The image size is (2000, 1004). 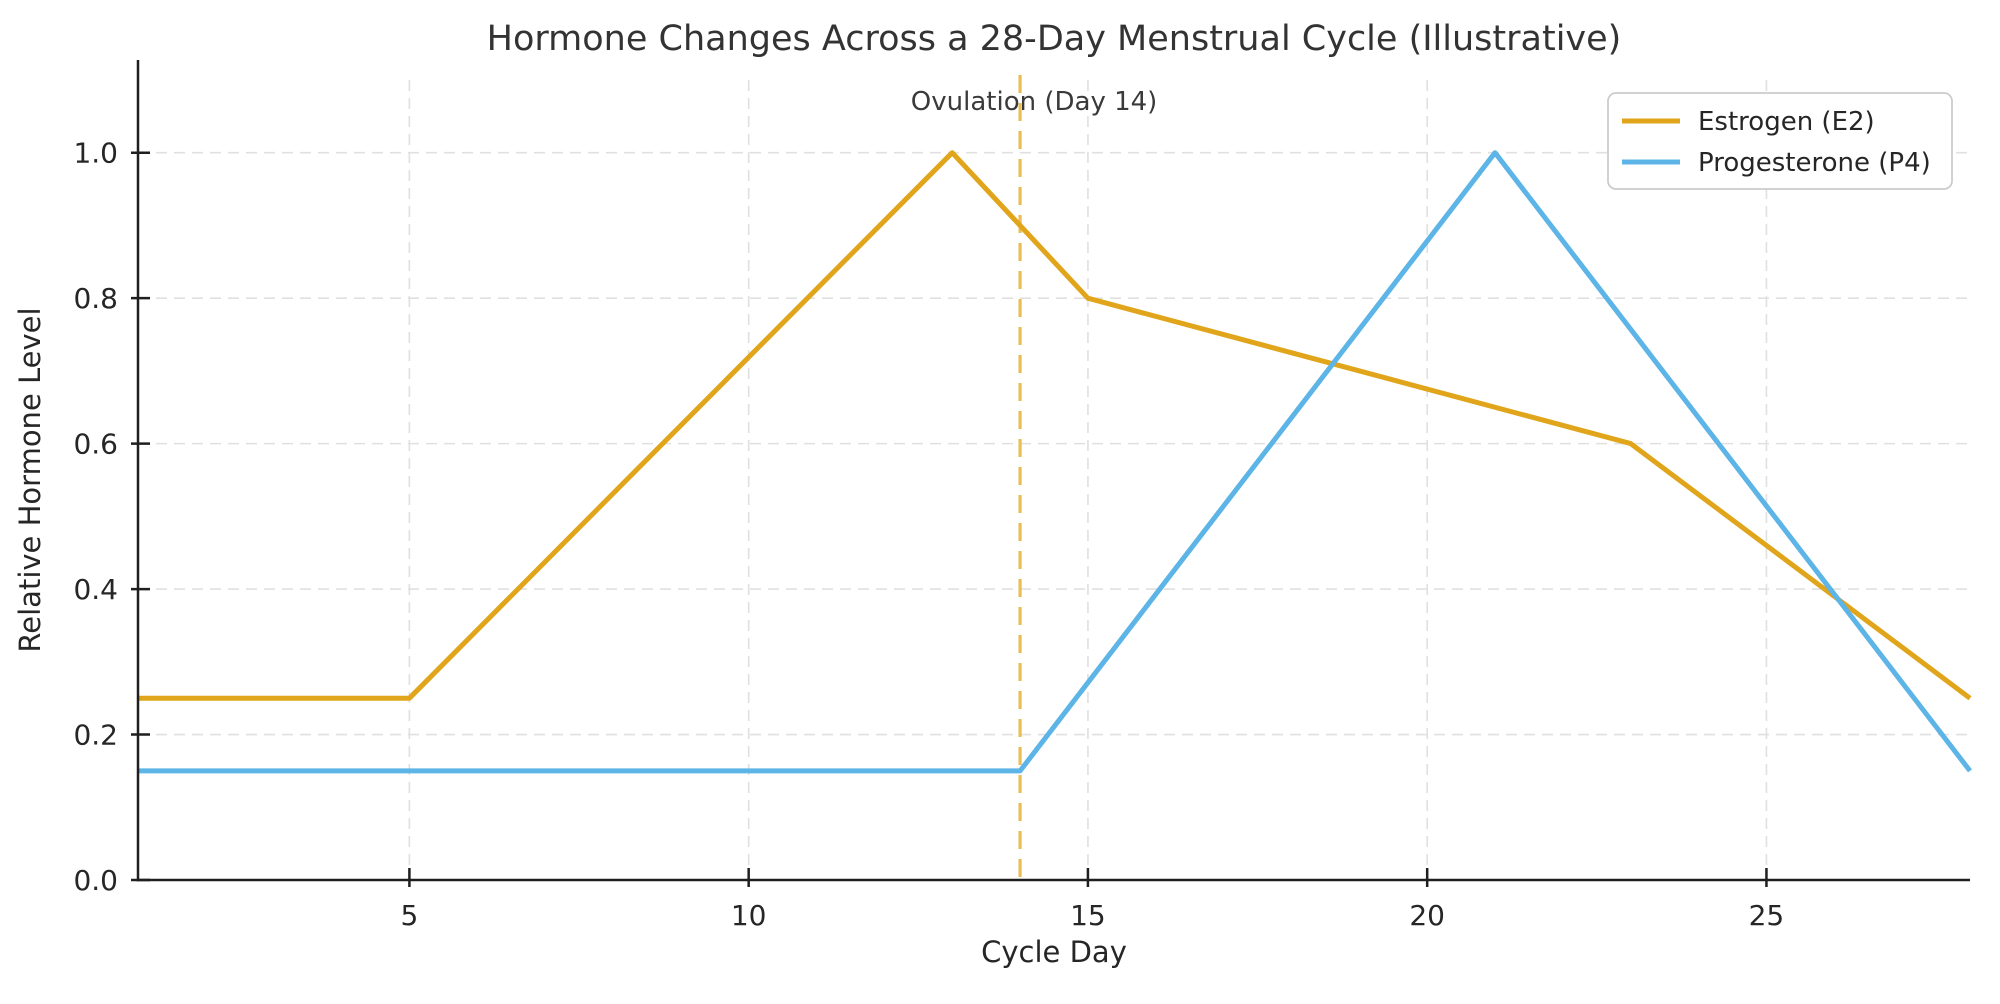 What do you see at coordinates (95, 153) in the screenshot?
I see `y-tick-label: 1.0` at bounding box center [95, 153].